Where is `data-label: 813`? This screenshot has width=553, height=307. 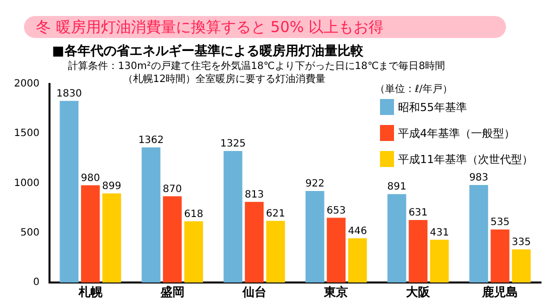
data-label: 813 is located at coordinates (254, 194).